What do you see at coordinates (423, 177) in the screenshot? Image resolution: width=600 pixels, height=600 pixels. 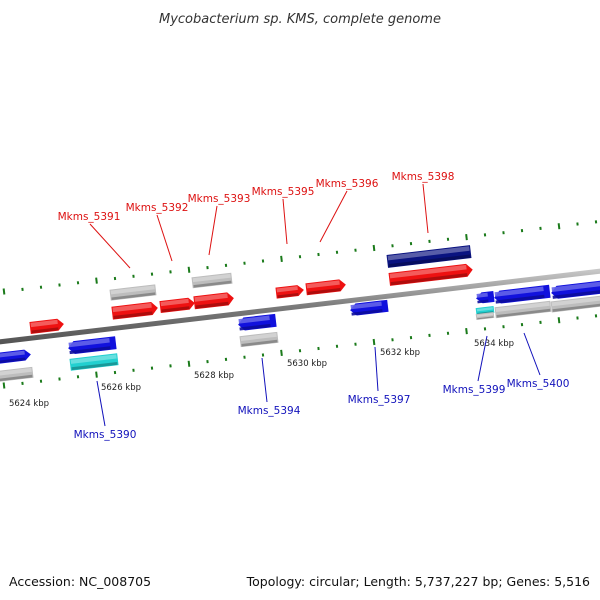 I see `gene-label-mkms-5398: Mkms_5398` at bounding box center [423, 177].